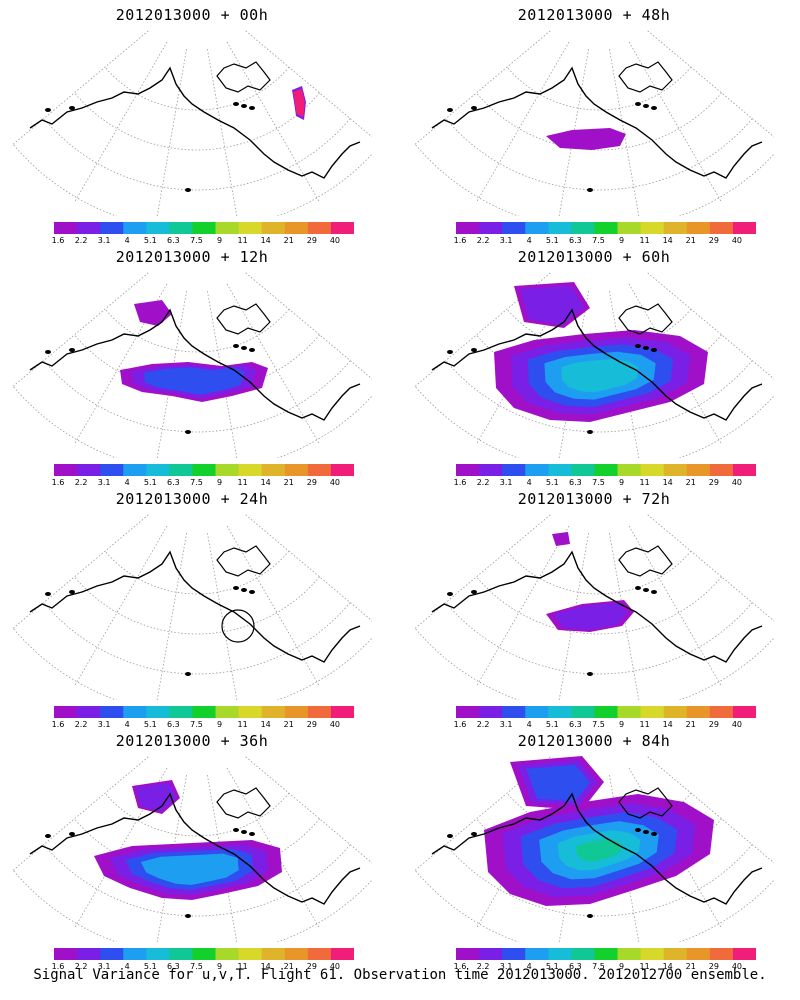  I want to click on coastline, so click(195, 122).